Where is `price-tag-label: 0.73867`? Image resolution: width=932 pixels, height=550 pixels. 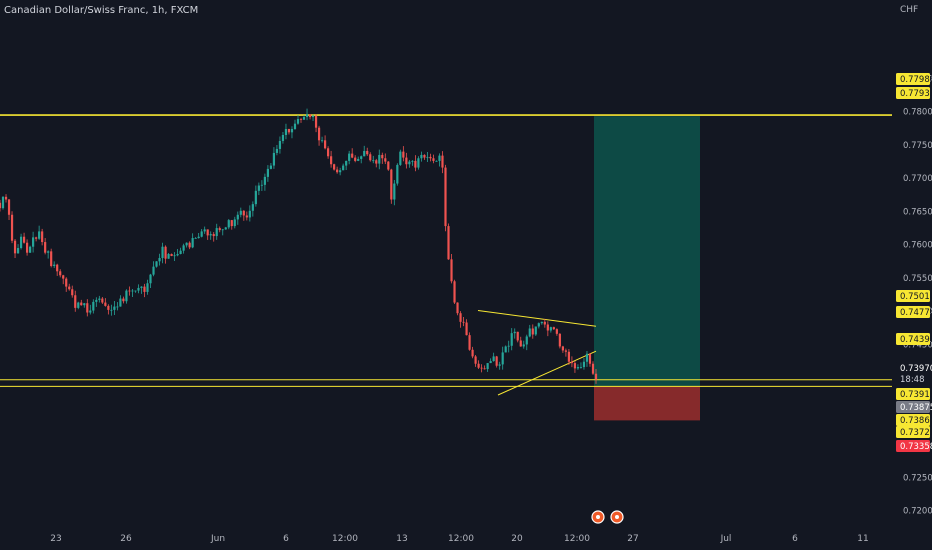
price-tag-label: 0.73867 is located at coordinates (916, 421).